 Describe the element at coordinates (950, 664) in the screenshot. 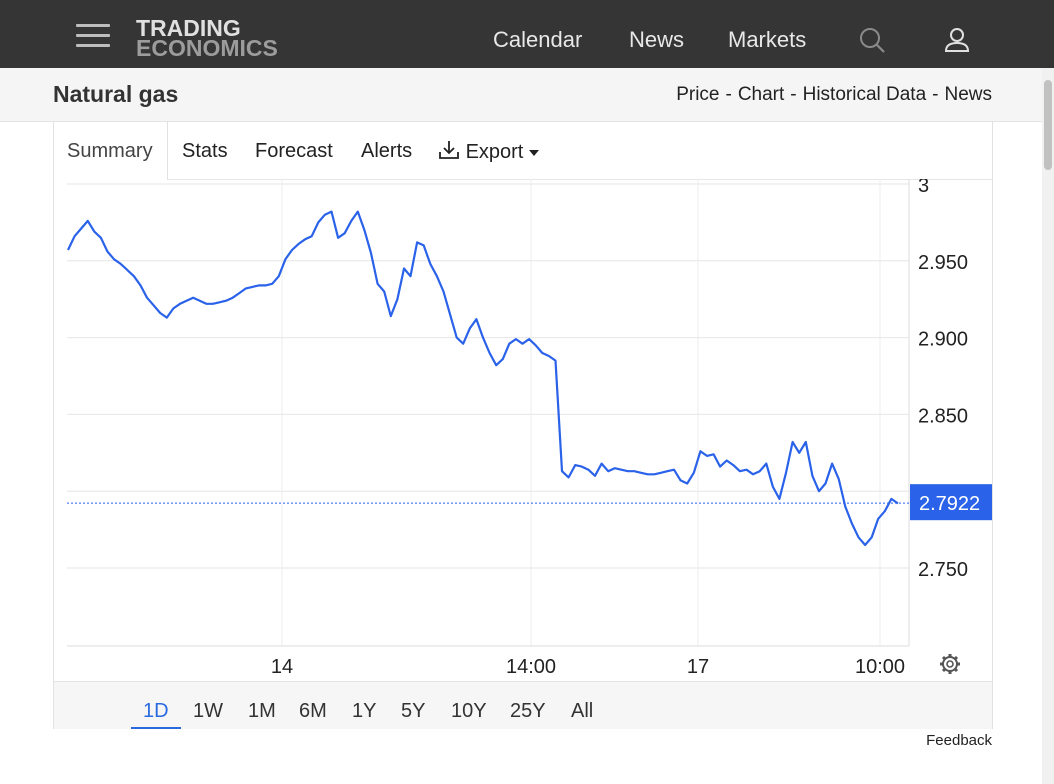

I see `gear-icon` at that location.